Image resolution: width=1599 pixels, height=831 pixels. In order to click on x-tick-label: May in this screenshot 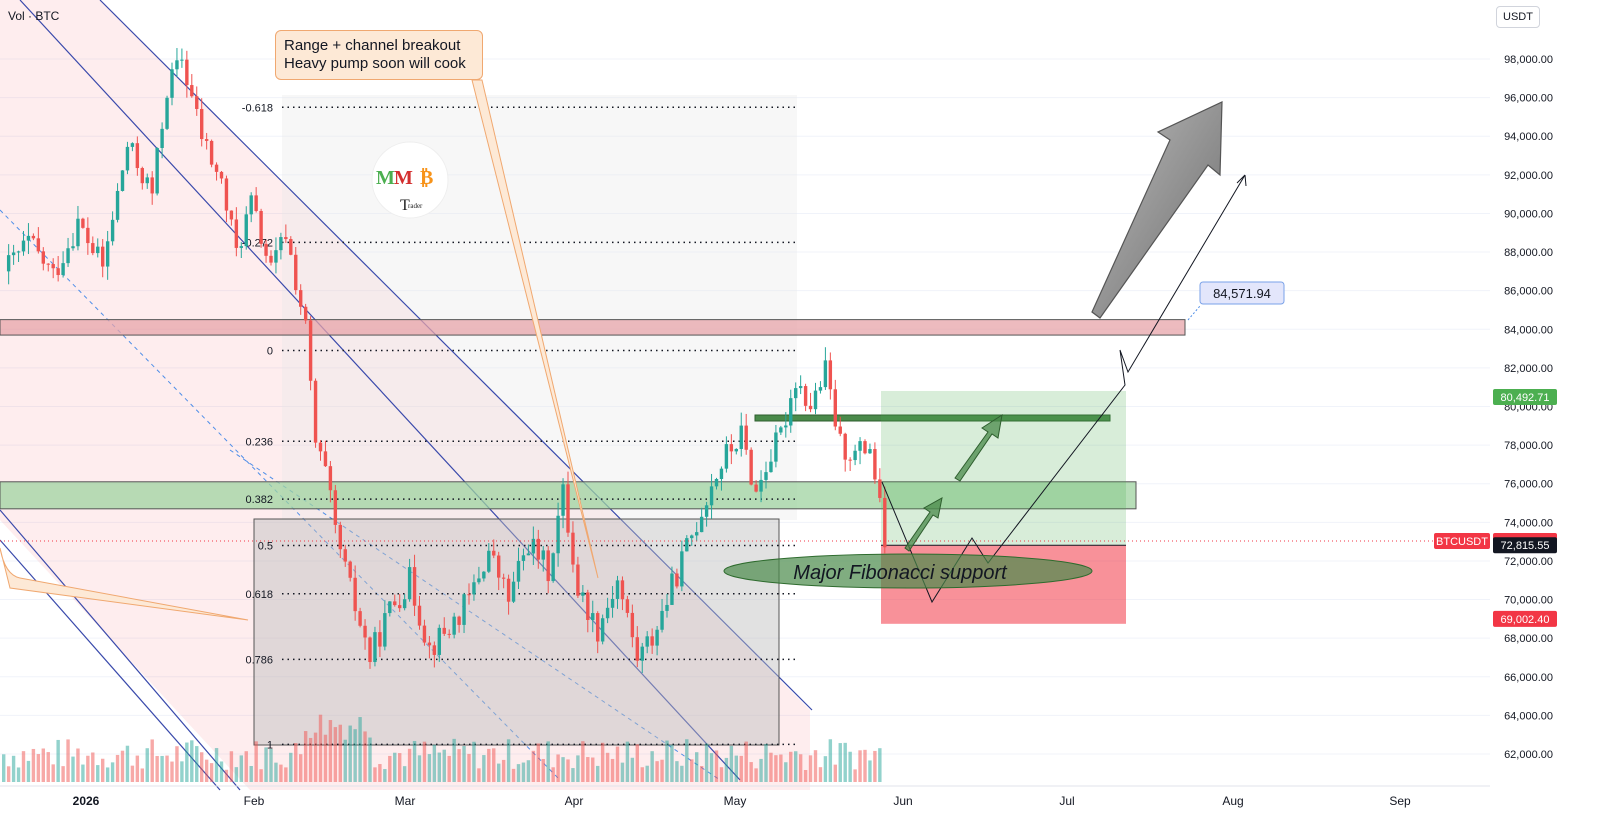, I will do `click(735, 801)`.